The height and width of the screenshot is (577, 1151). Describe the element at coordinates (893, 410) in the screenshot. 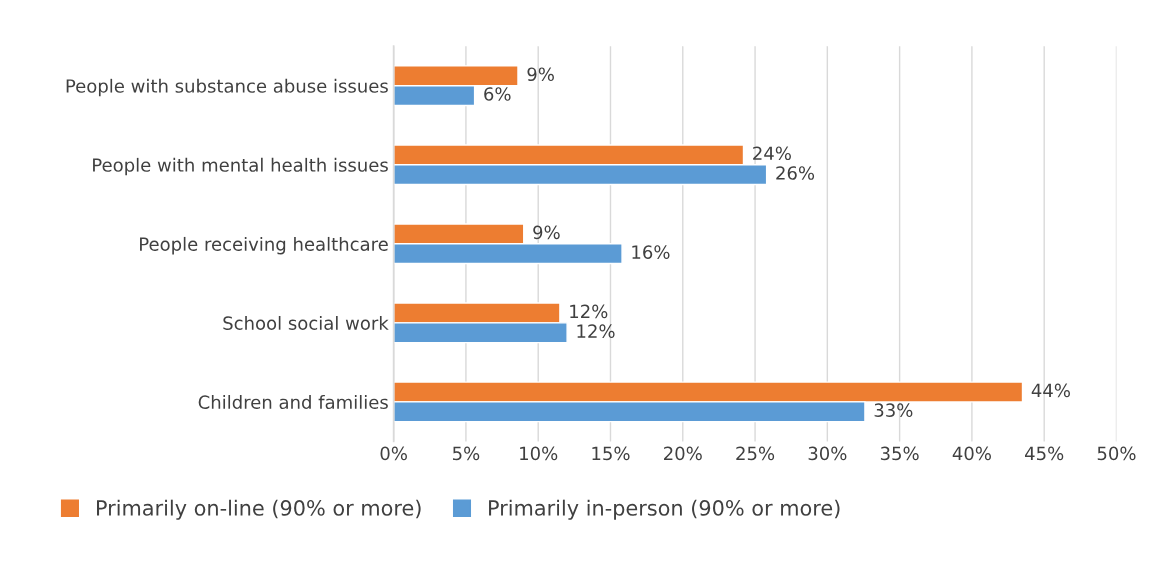

I see `data-label: 33%` at that location.